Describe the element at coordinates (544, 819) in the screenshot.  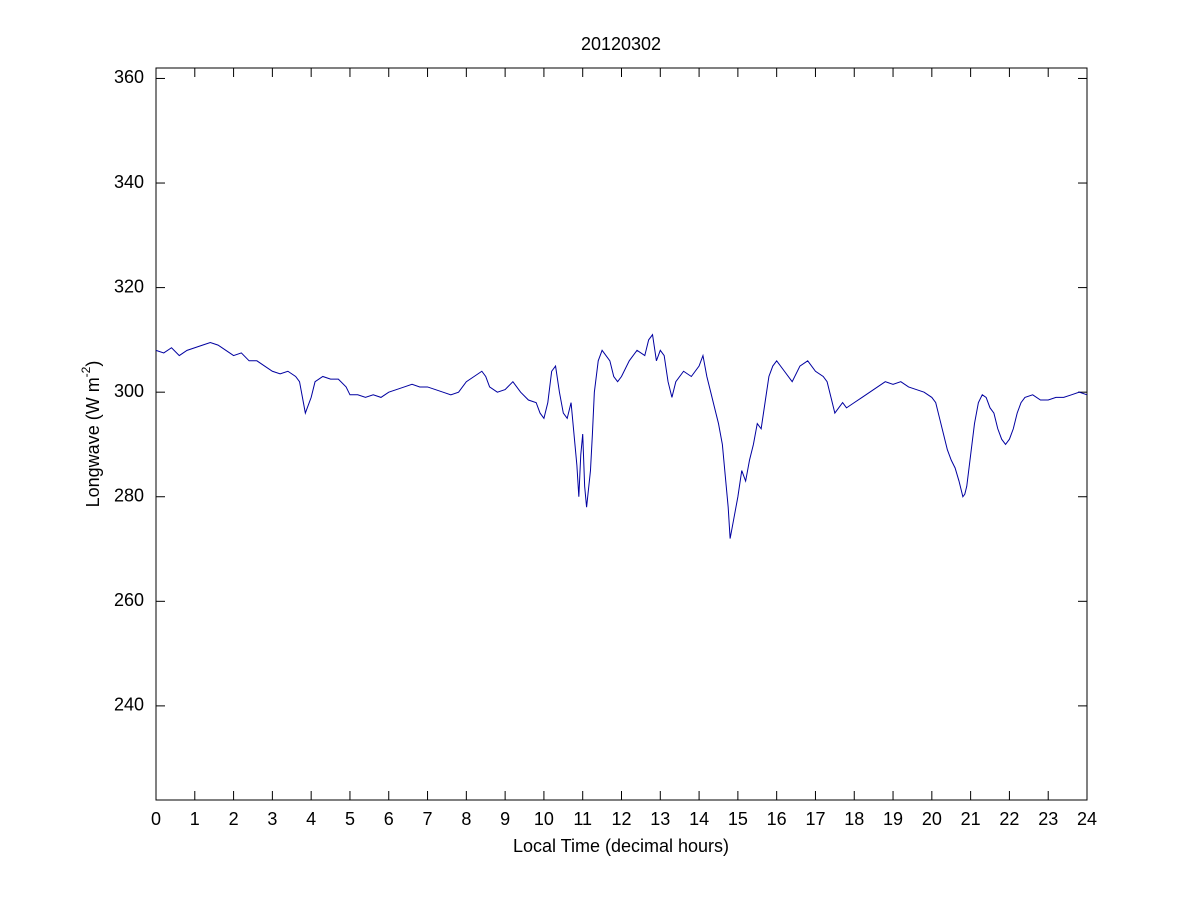
I see `x-tick-label: 10` at that location.